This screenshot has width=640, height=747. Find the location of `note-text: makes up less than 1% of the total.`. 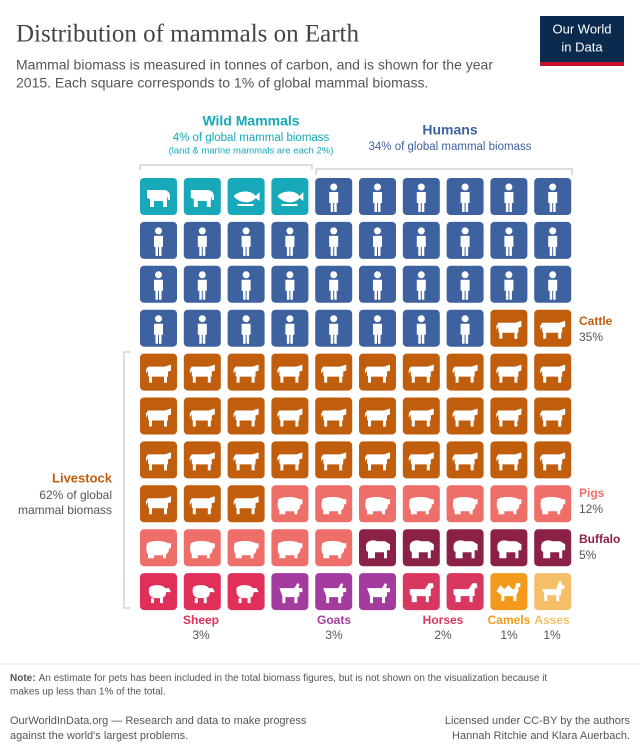

note-text: makes up less than 1% of the total. is located at coordinates (88, 692).